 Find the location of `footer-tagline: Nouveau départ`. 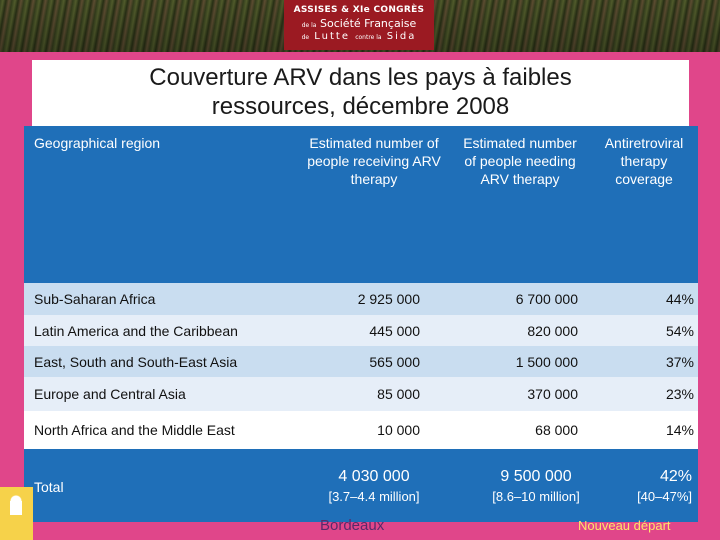

footer-tagline: Nouveau départ is located at coordinates (624, 525).